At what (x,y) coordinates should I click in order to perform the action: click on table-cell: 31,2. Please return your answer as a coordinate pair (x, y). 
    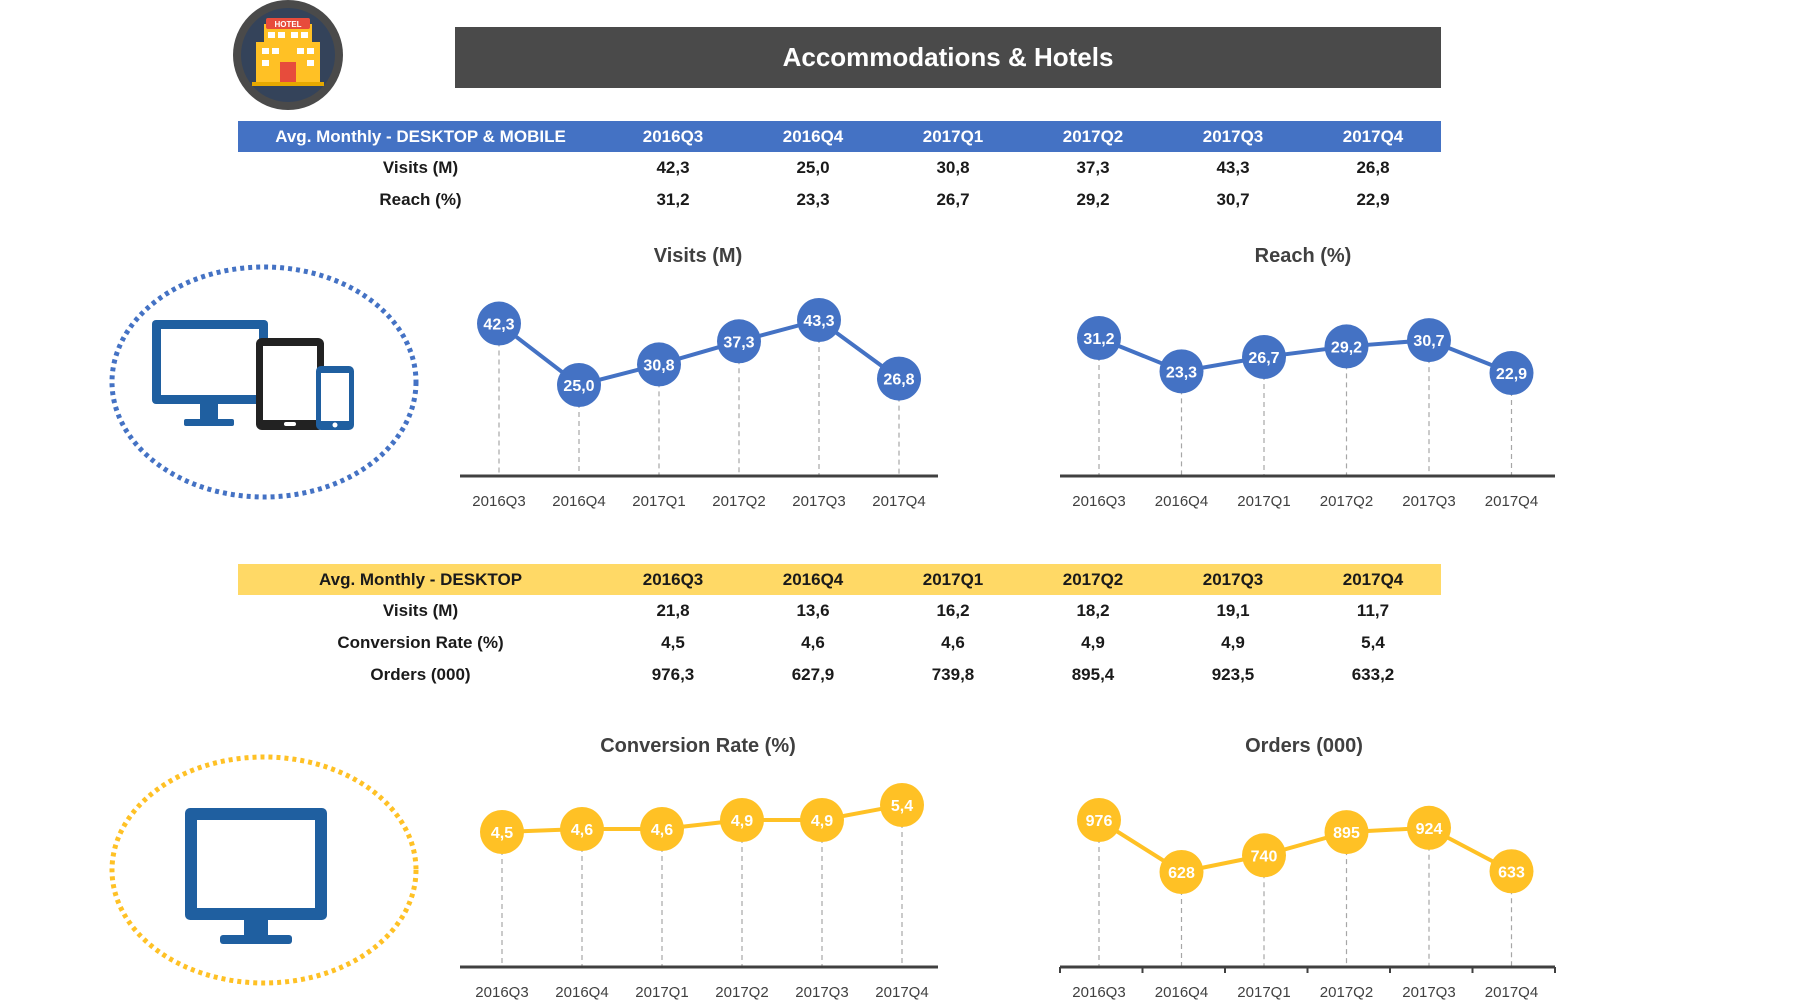
    Looking at the image, I should click on (673, 199).